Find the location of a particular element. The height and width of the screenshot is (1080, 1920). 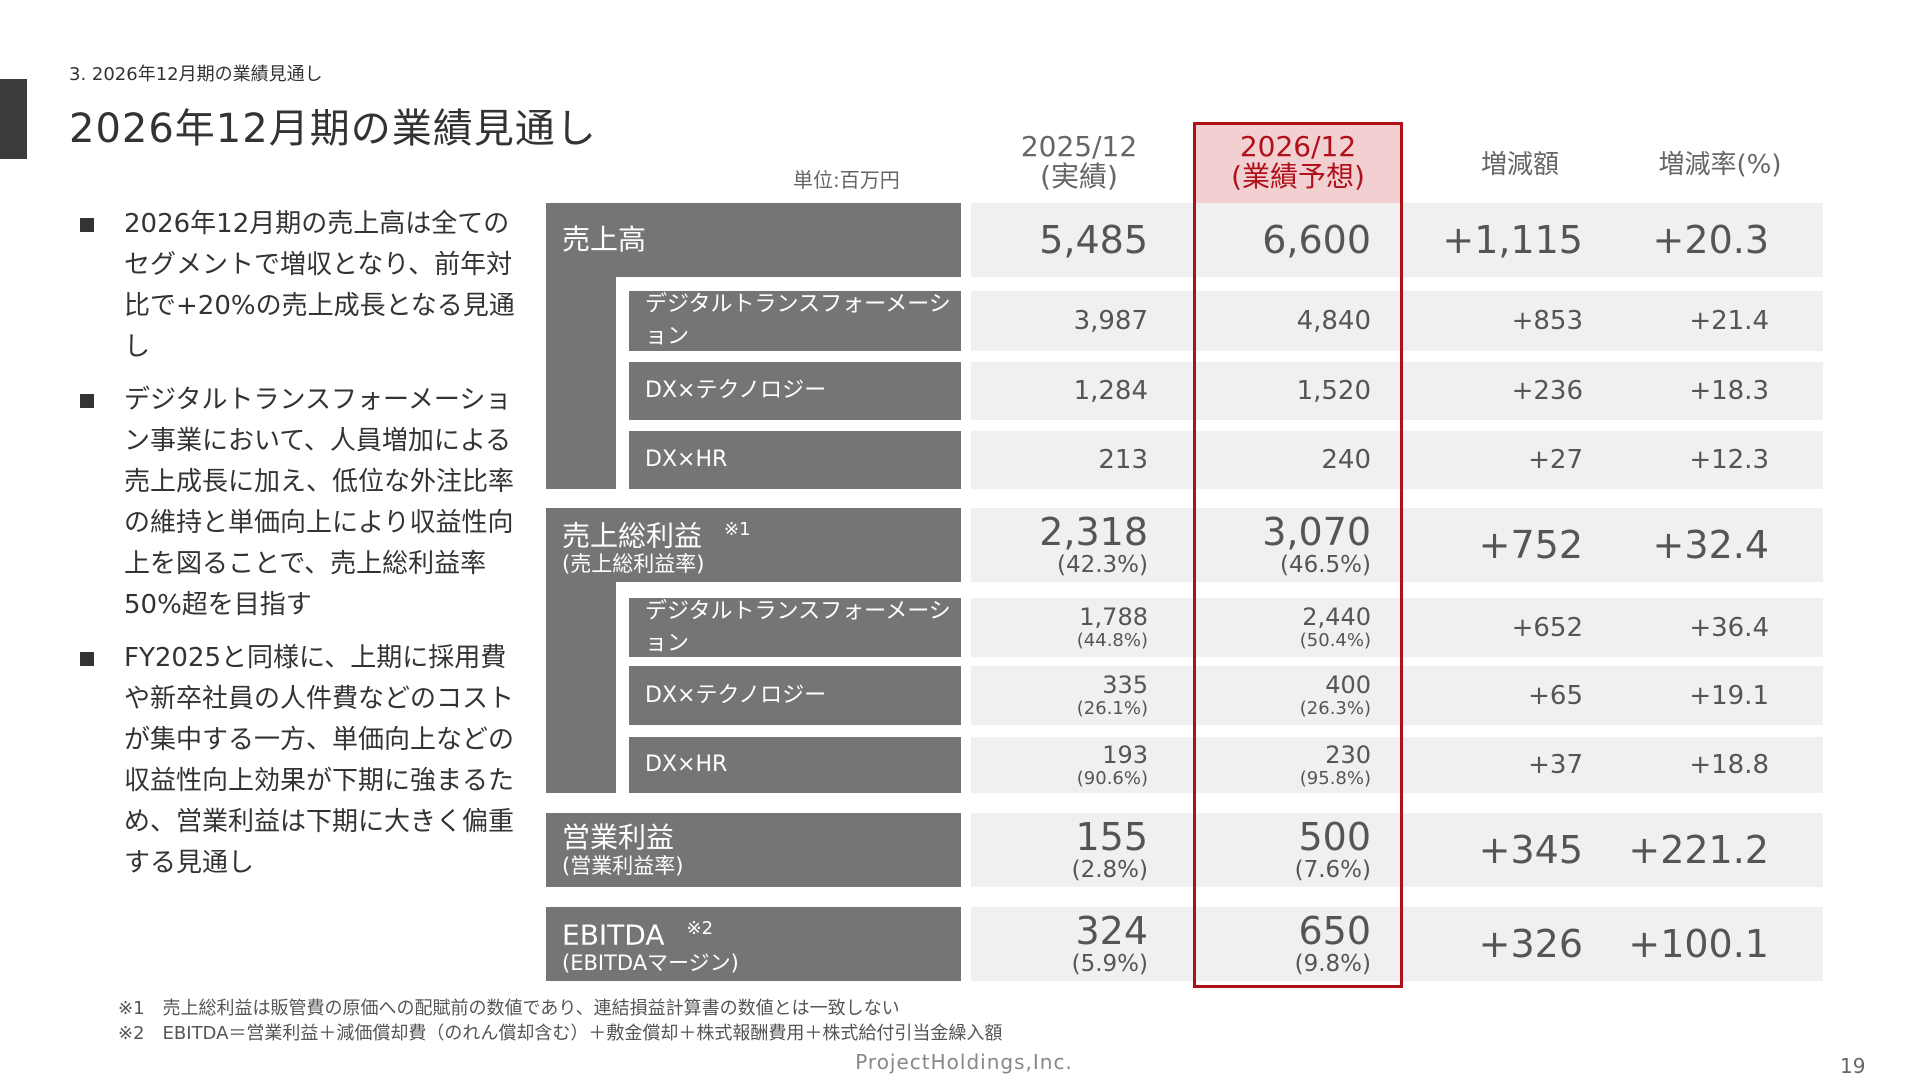

cell-value: 4,840 is located at coordinates (1333, 321).